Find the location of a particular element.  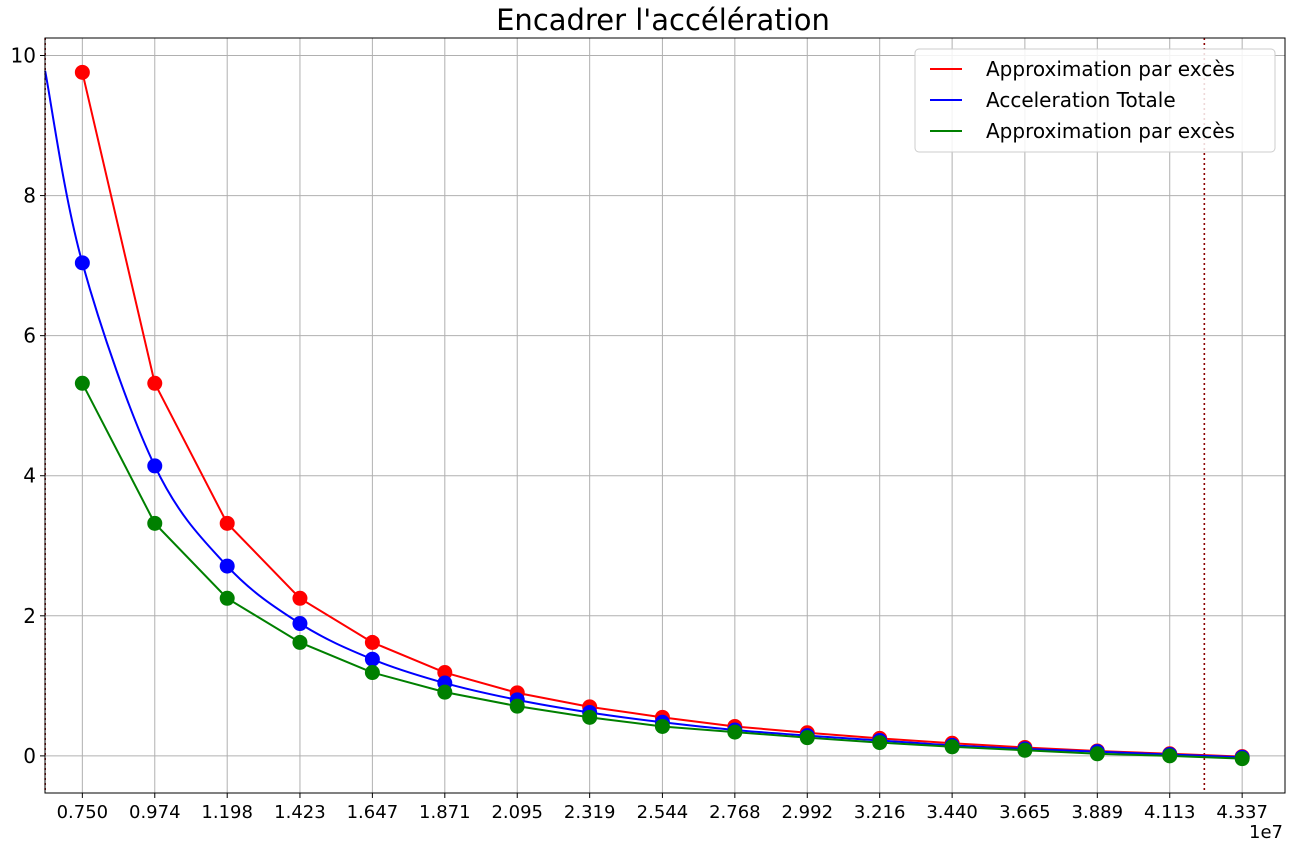

x-tick-label: 4.337 is located at coordinates (1242, 812).